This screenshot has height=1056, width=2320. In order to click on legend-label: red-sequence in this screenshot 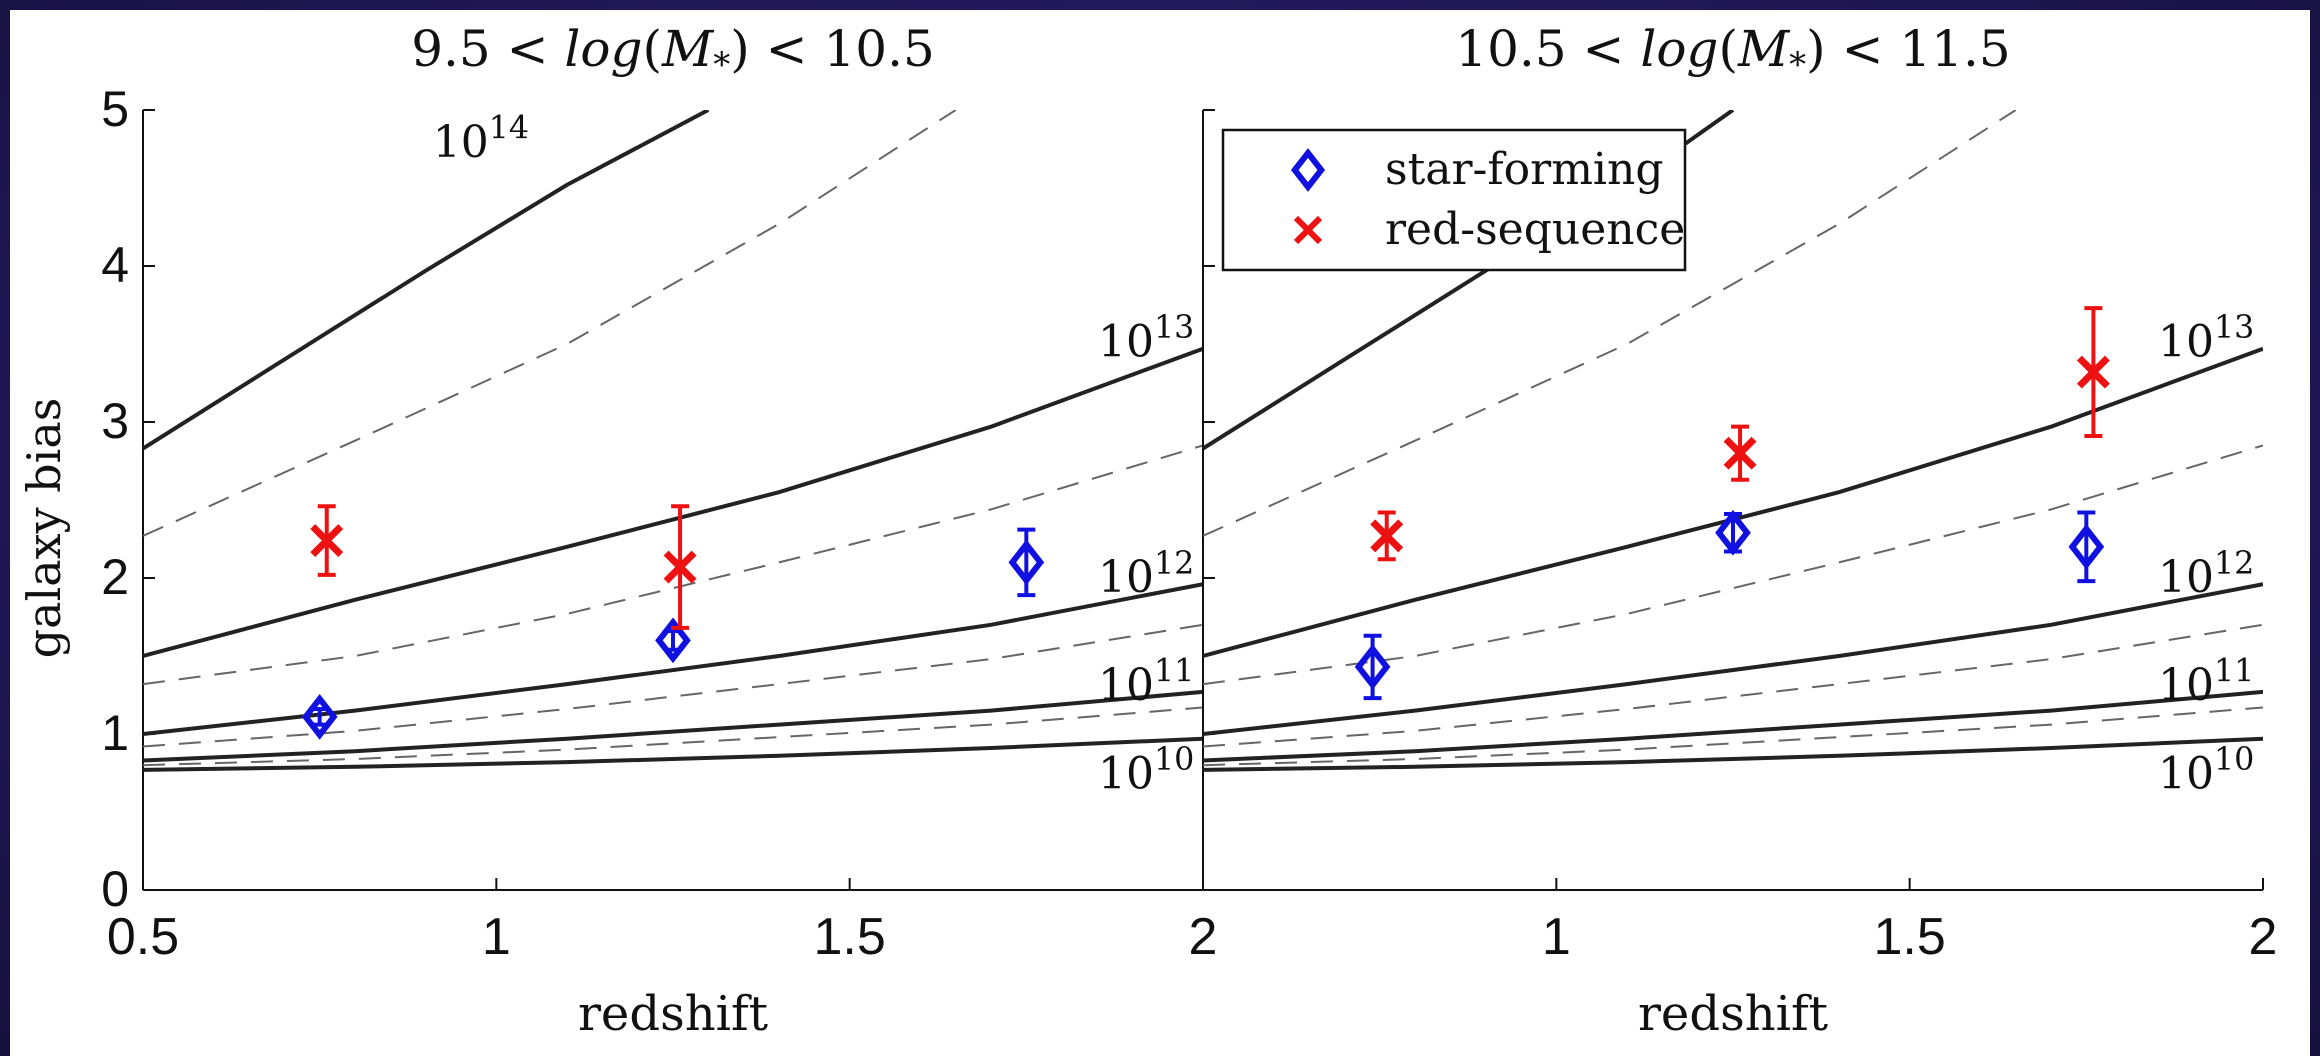, I will do `click(1535, 229)`.